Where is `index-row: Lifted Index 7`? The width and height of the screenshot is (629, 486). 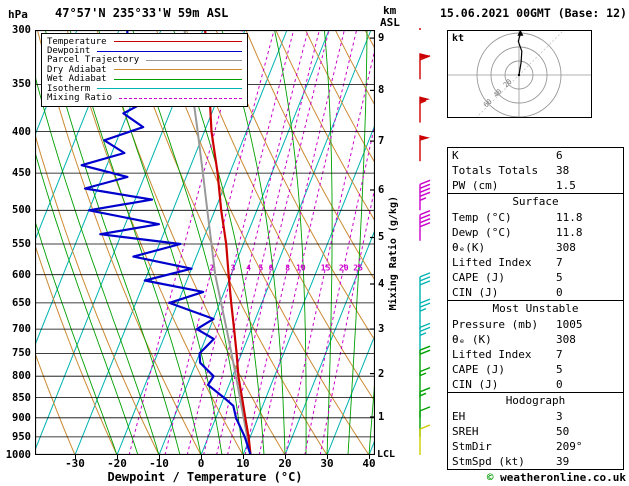 index-row: Lifted Index 7 is located at coordinates (535, 354).